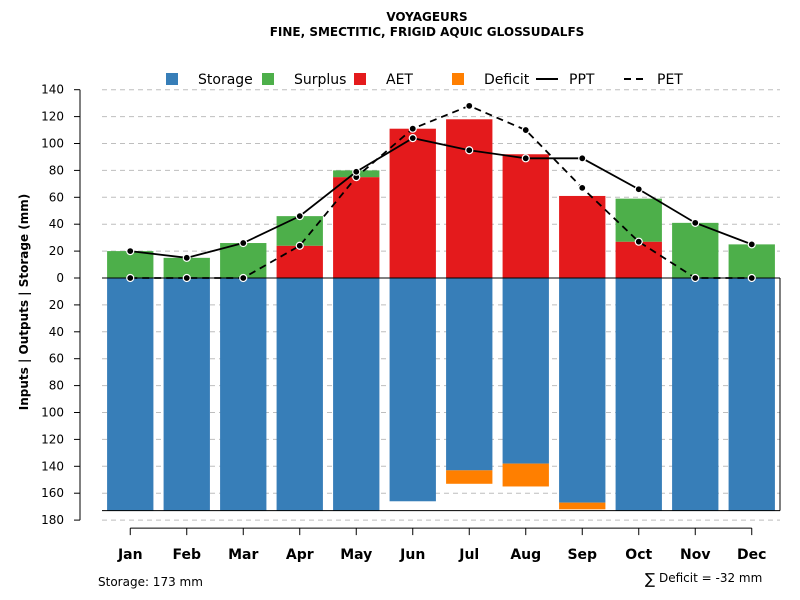 This screenshot has width=800, height=600. What do you see at coordinates (582, 80) in the screenshot?
I see `legend-label: PPT` at bounding box center [582, 80].